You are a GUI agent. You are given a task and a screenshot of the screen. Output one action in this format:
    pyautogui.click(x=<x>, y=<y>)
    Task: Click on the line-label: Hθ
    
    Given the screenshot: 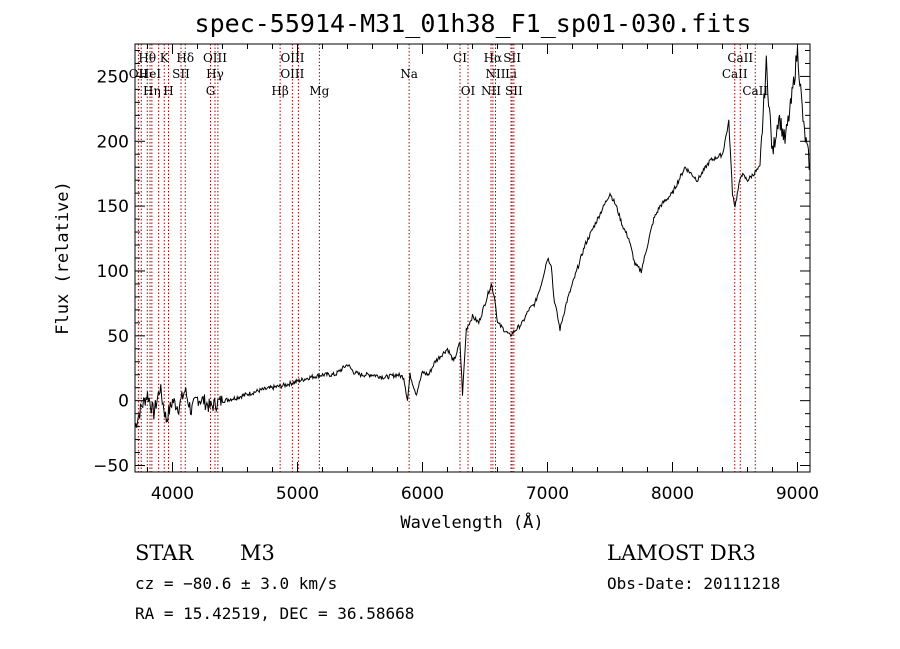 What is the action you would take?
    pyautogui.click(x=147, y=58)
    